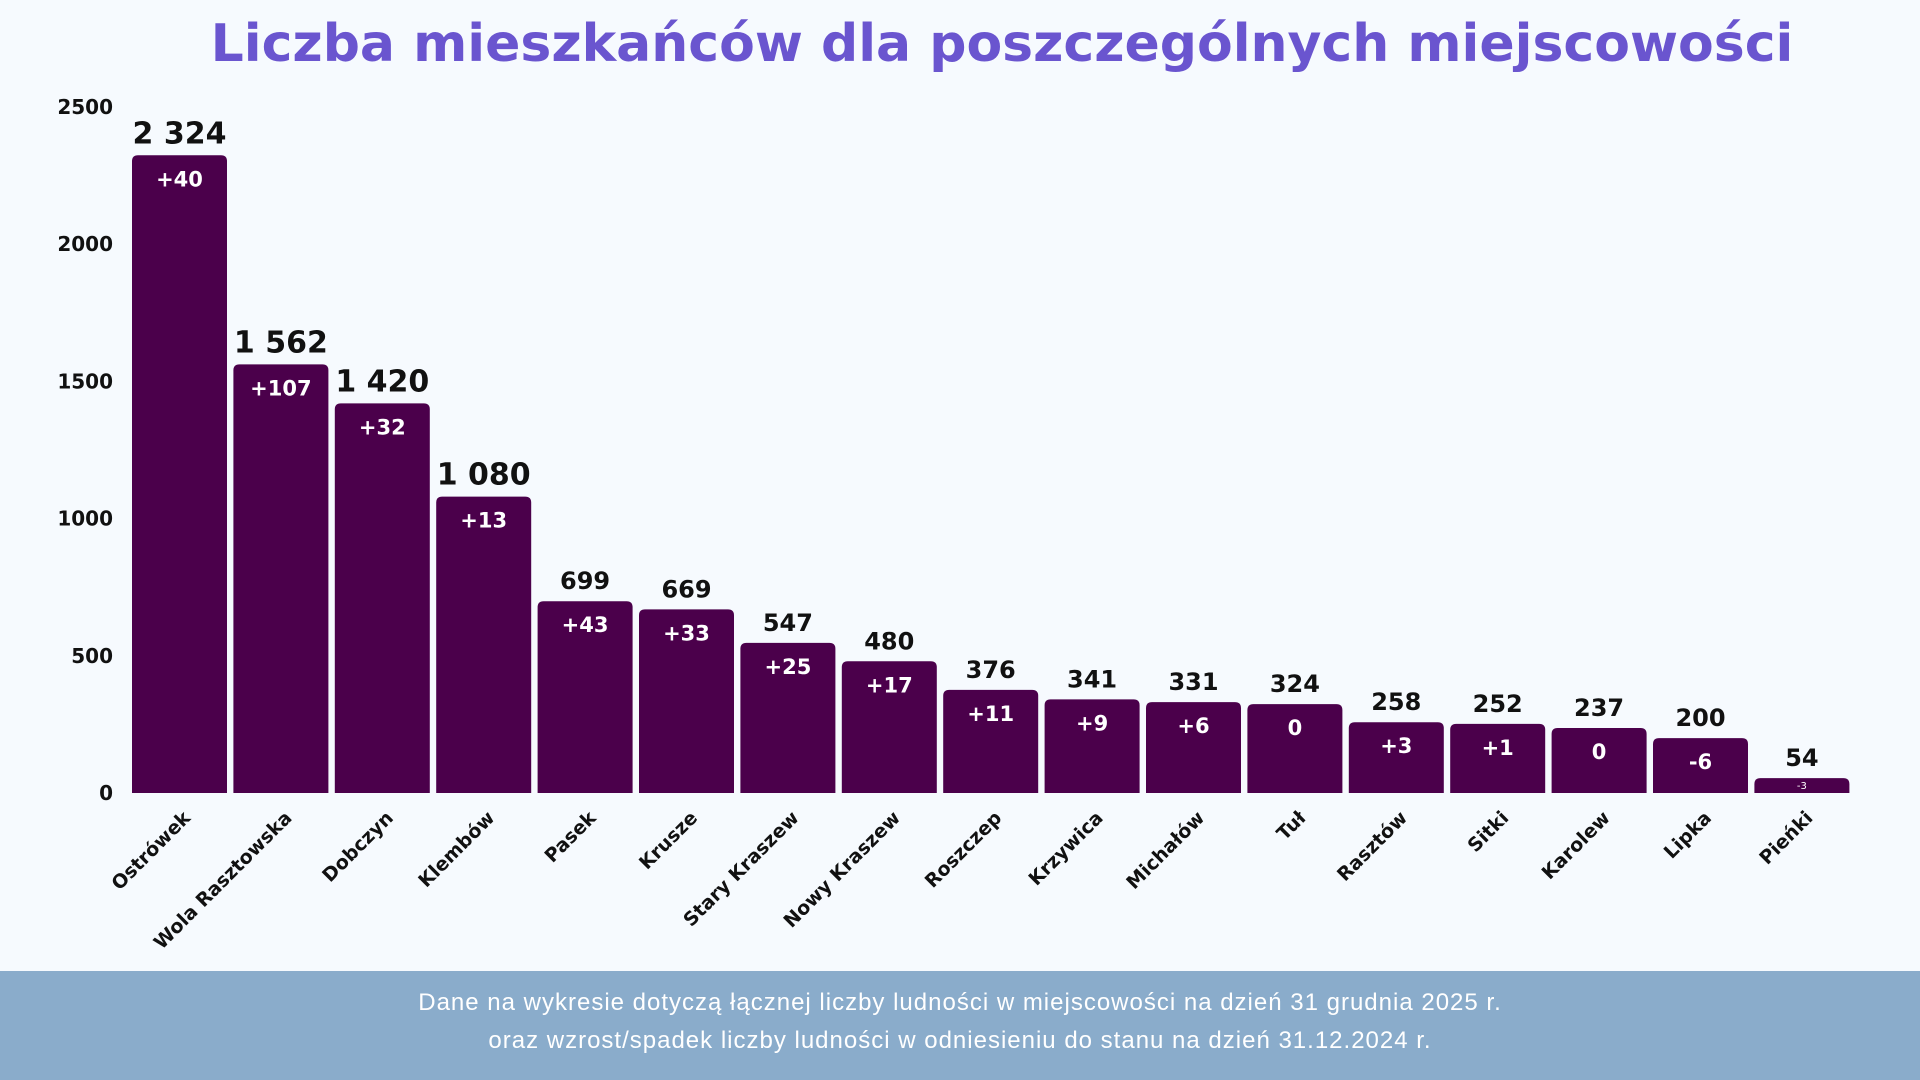  What do you see at coordinates (1165, 850) in the screenshot?
I see `category-label: Michałów` at bounding box center [1165, 850].